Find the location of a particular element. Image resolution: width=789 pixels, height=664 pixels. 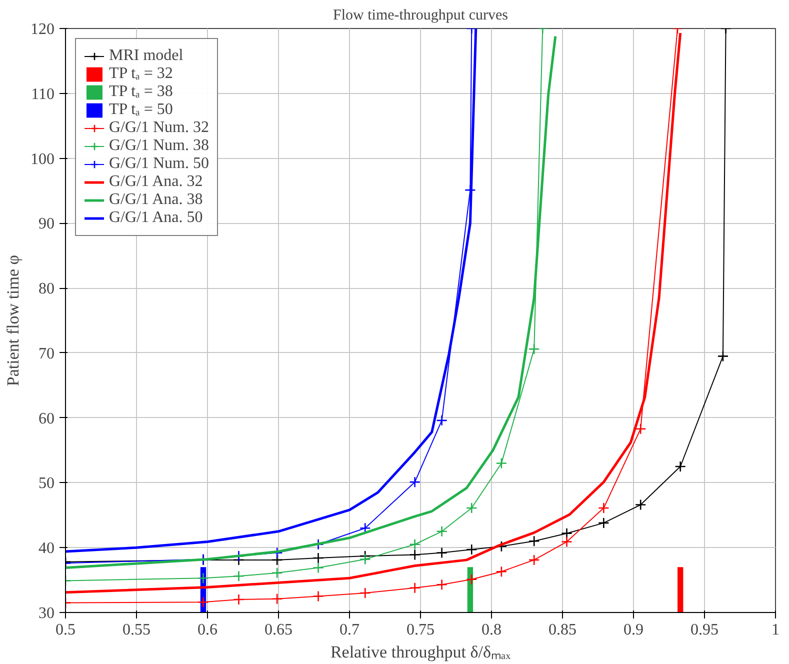

legend-label: MRI model is located at coordinates (146, 56).